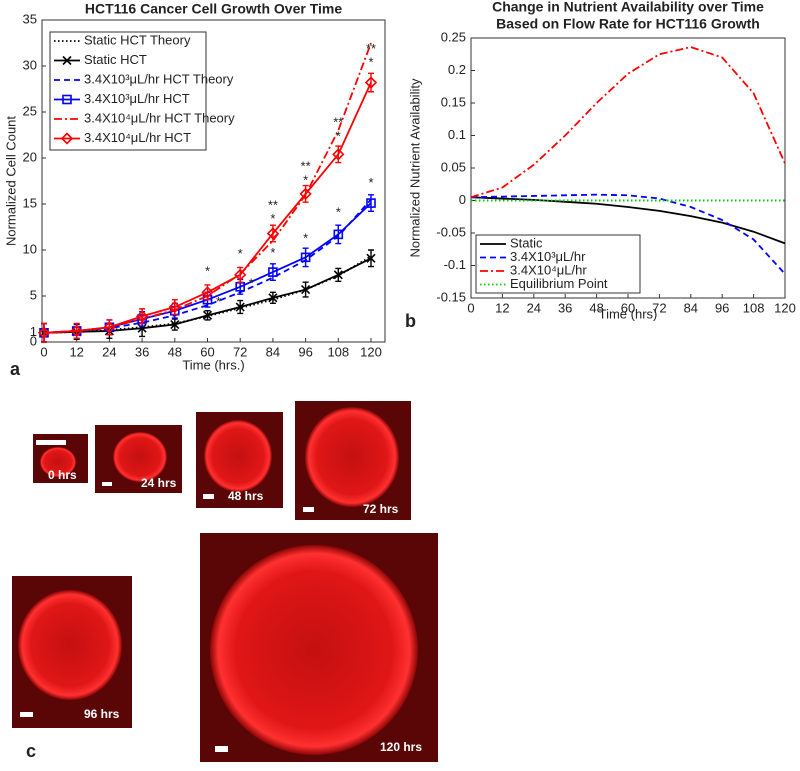 Image resolution: width=800 pixels, height=771 pixels. I want to click on image-label: 120 hrs, so click(401, 747).